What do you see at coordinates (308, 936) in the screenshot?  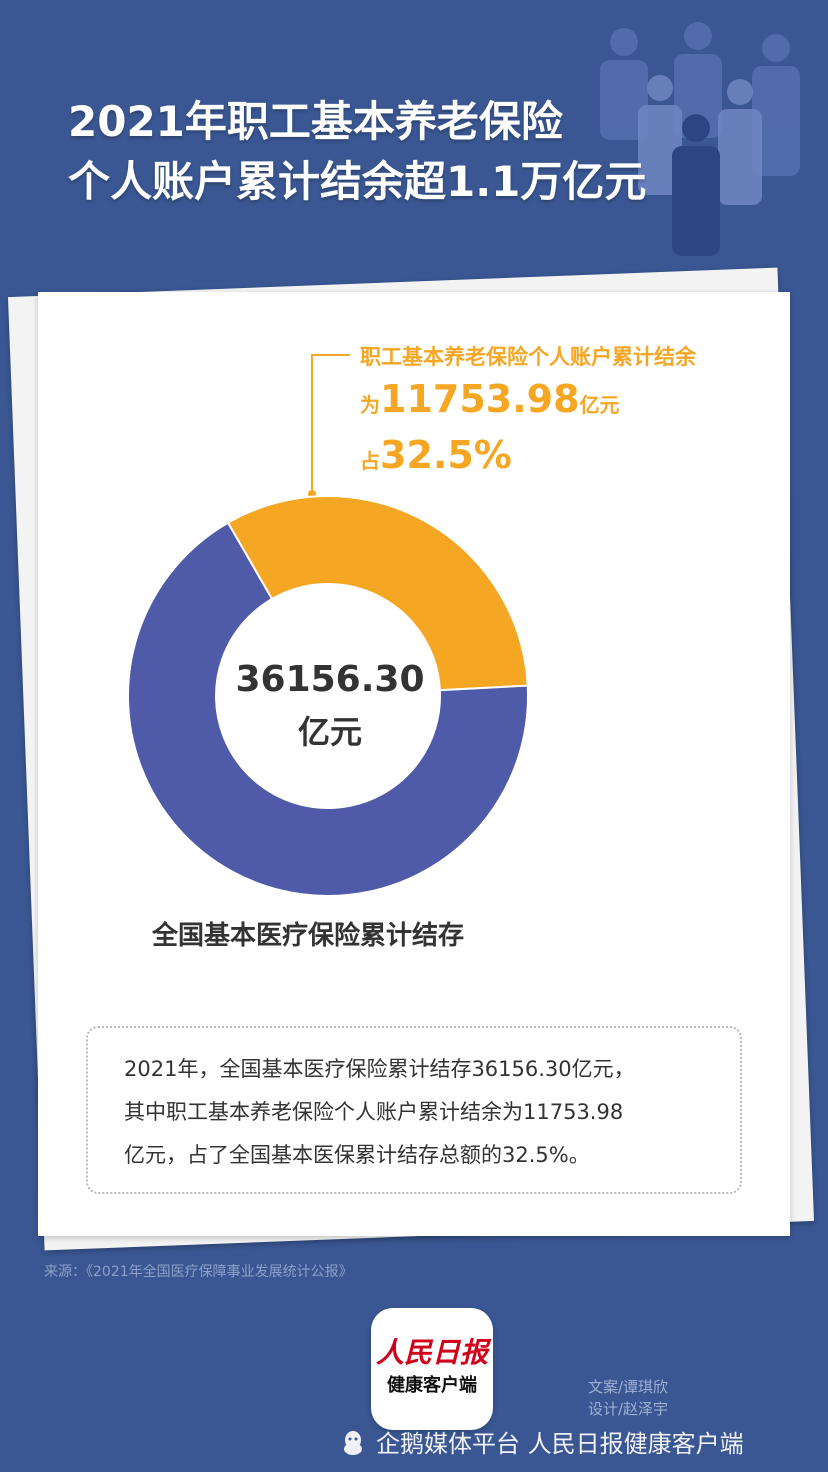 I see `chart-label: 全国基本医疗保险累计结存` at bounding box center [308, 936].